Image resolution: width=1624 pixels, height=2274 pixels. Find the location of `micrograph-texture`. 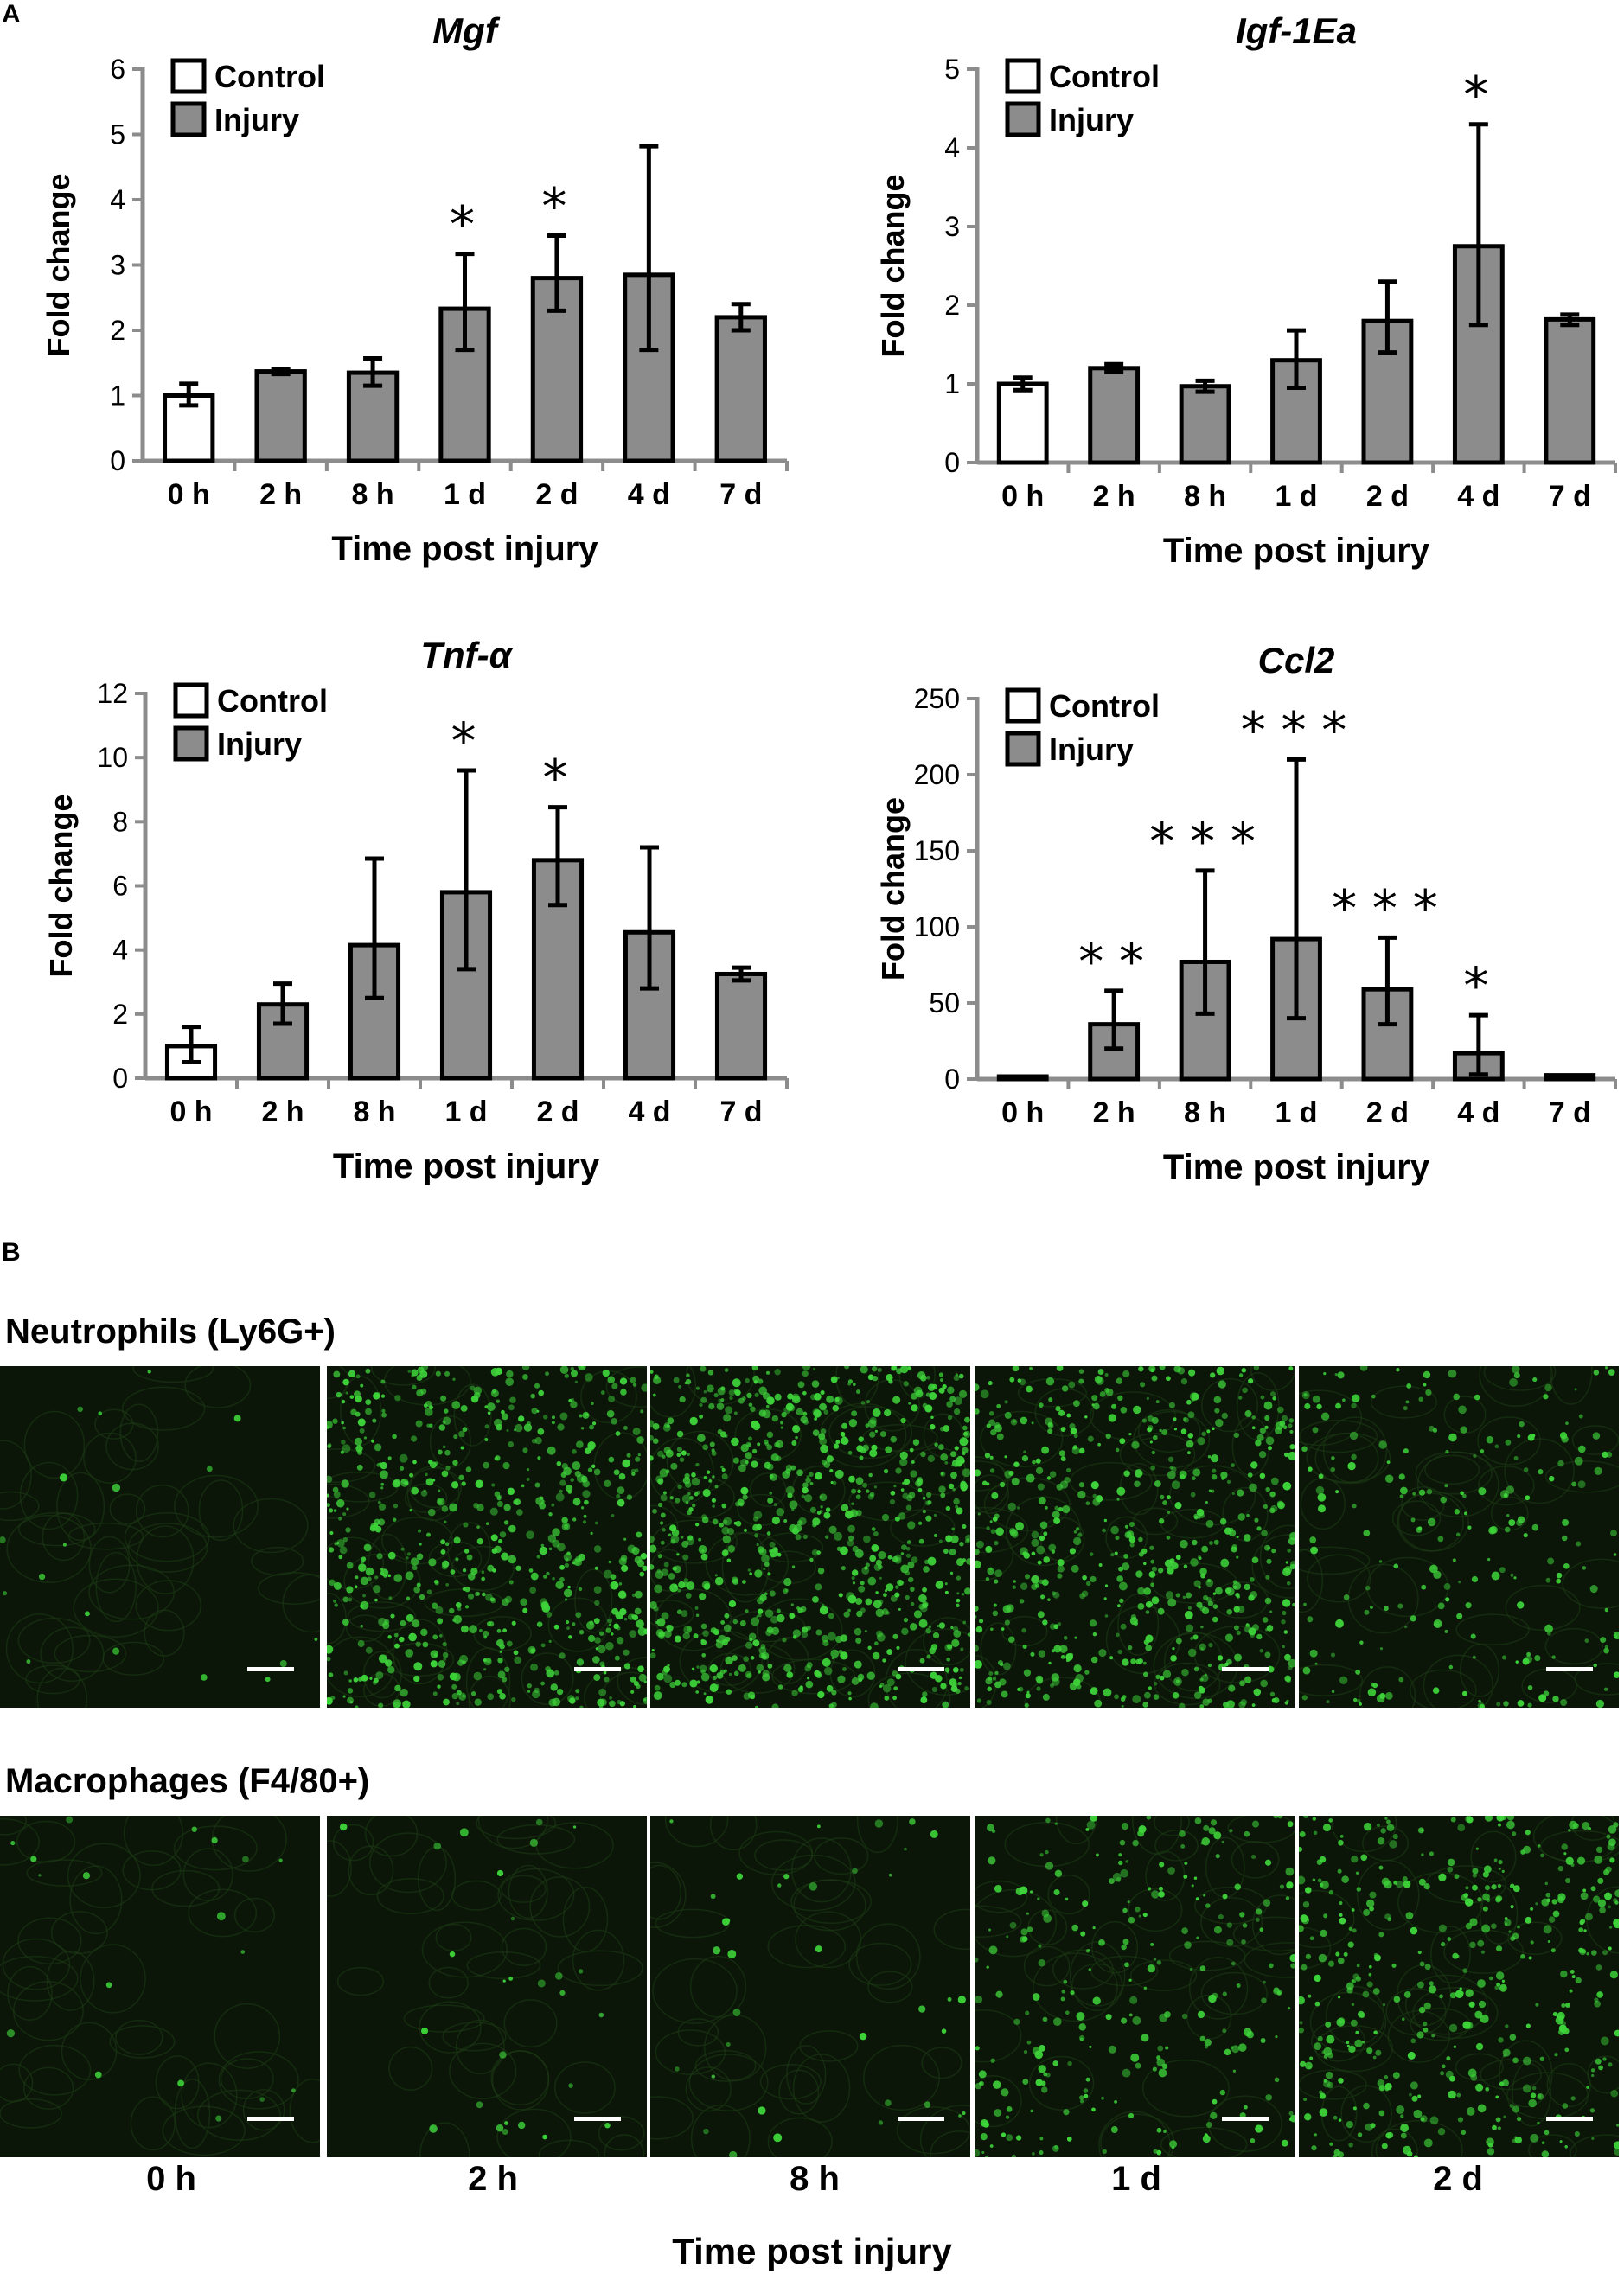

micrograph-texture is located at coordinates (160, 1537).